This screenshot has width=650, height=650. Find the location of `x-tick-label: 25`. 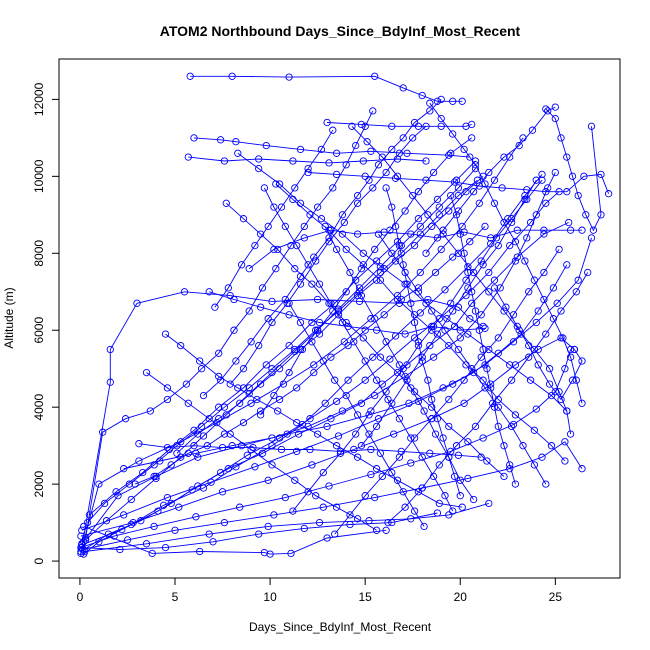

x-tick-label: 25 is located at coordinates (556, 597).